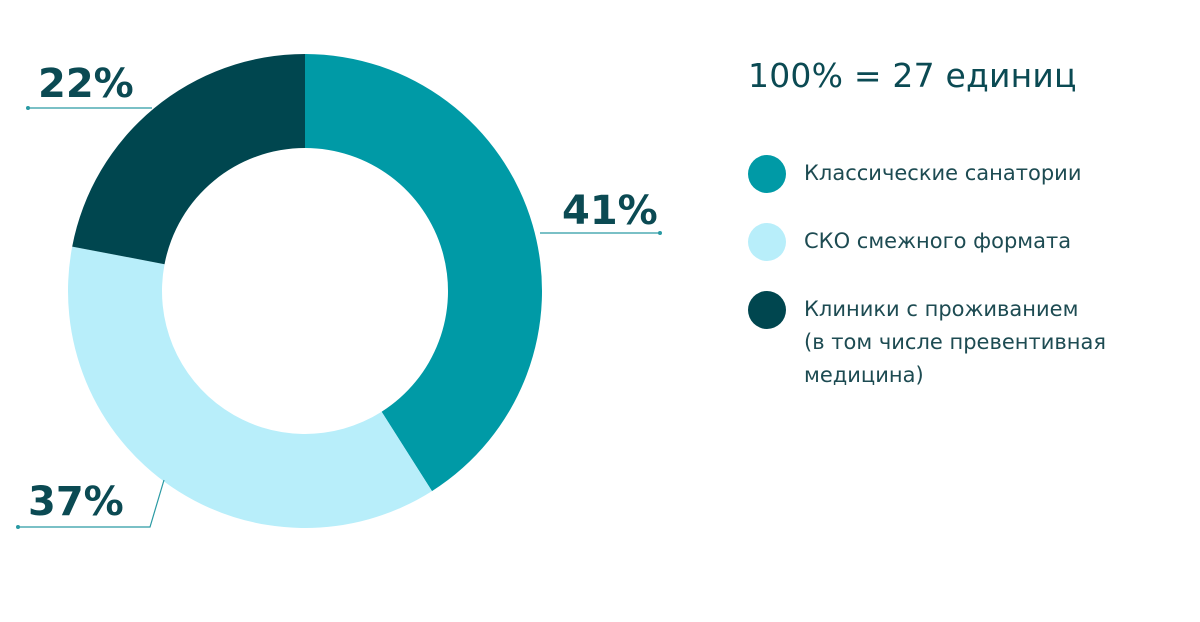 The height and width of the screenshot is (622, 1200). I want to click on legend-item-sko-adjacent-format: СКО смежного формата, so click(963, 242).